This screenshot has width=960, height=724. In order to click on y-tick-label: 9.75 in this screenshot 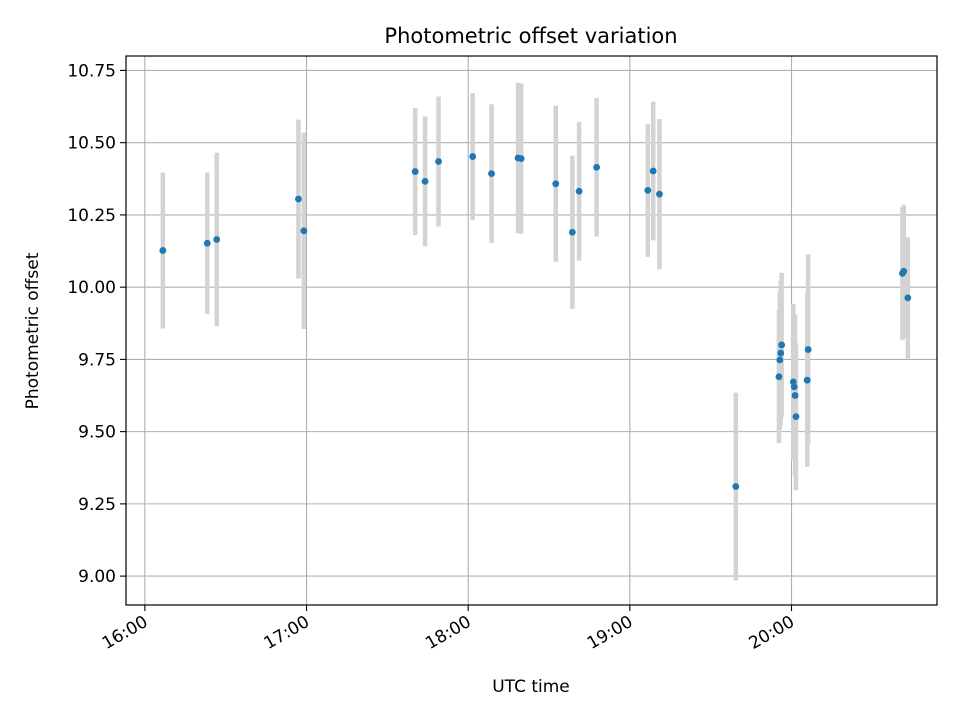, I will do `click(97, 360)`.